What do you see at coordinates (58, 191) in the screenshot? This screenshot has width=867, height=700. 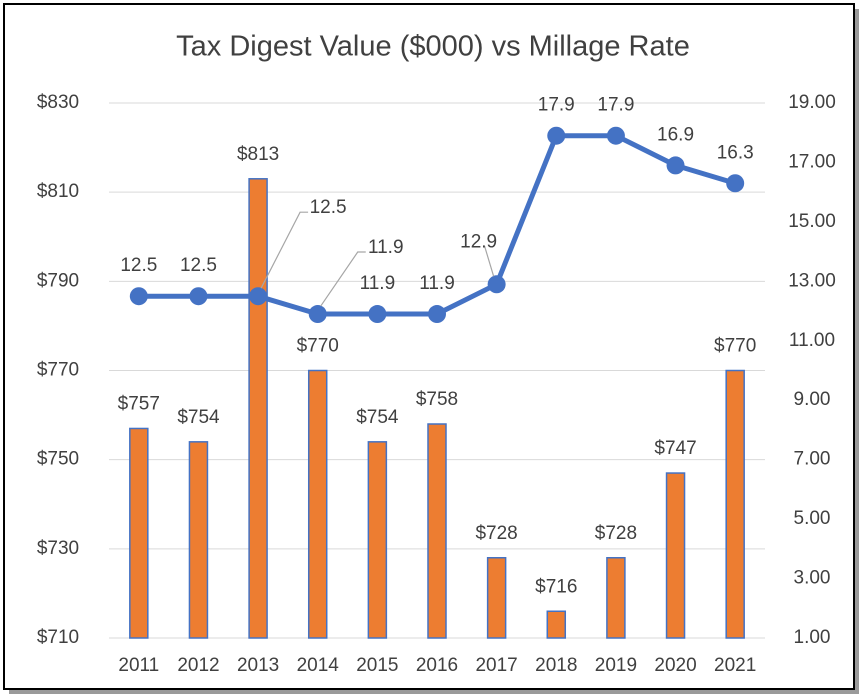 I see `y-tick-label: $810` at bounding box center [58, 191].